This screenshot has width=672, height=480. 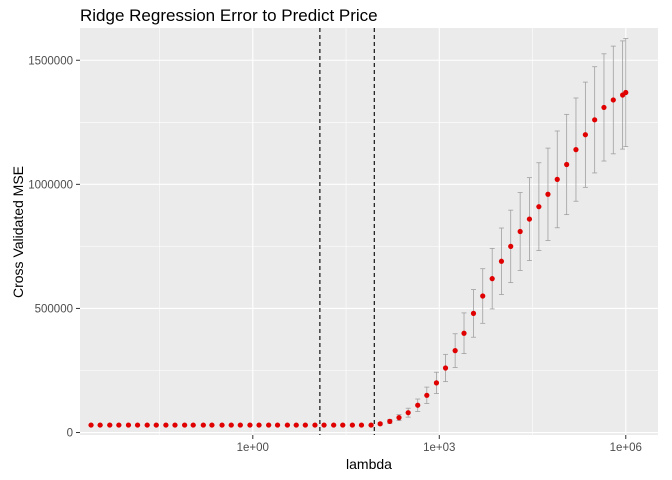 I want to click on y-tick-label: 1000000, so click(x=50, y=185).